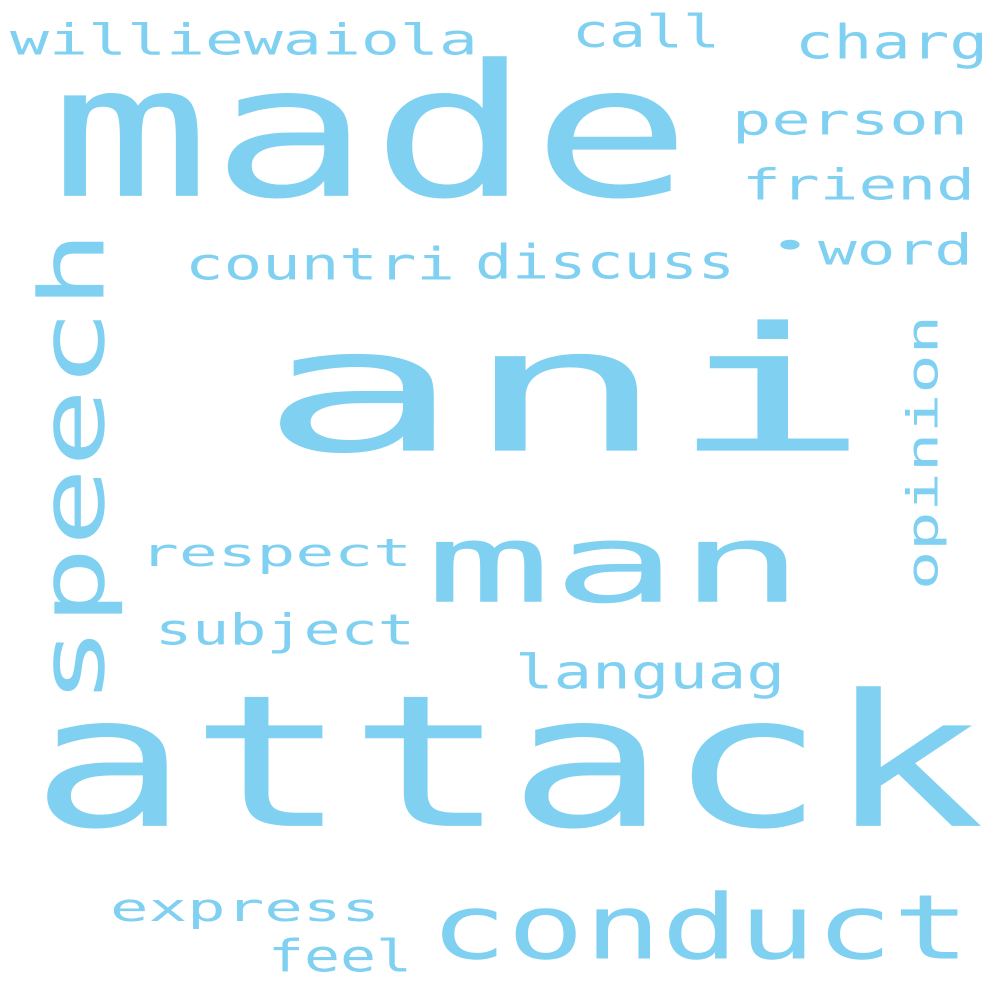 The image size is (1000, 1000). Describe the element at coordinates (891, 43) in the screenshot. I see `cloud-word-charg: charg` at that location.